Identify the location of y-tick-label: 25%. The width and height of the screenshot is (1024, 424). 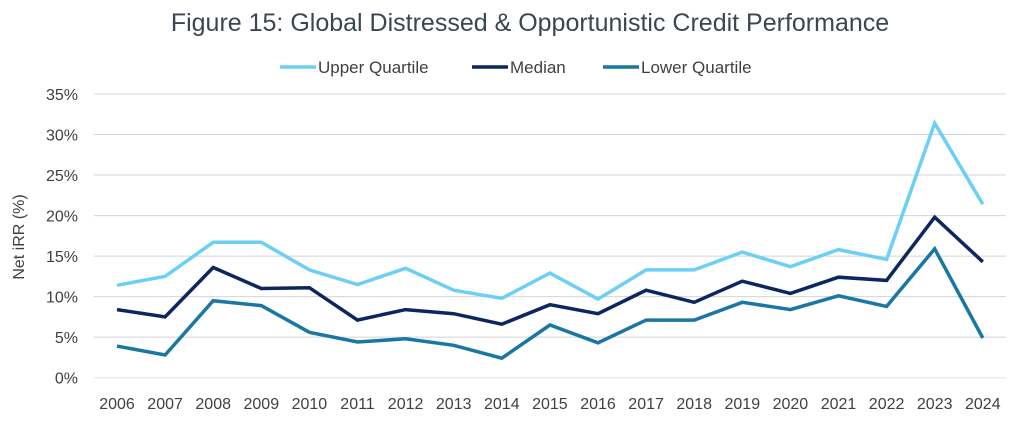
(62, 176).